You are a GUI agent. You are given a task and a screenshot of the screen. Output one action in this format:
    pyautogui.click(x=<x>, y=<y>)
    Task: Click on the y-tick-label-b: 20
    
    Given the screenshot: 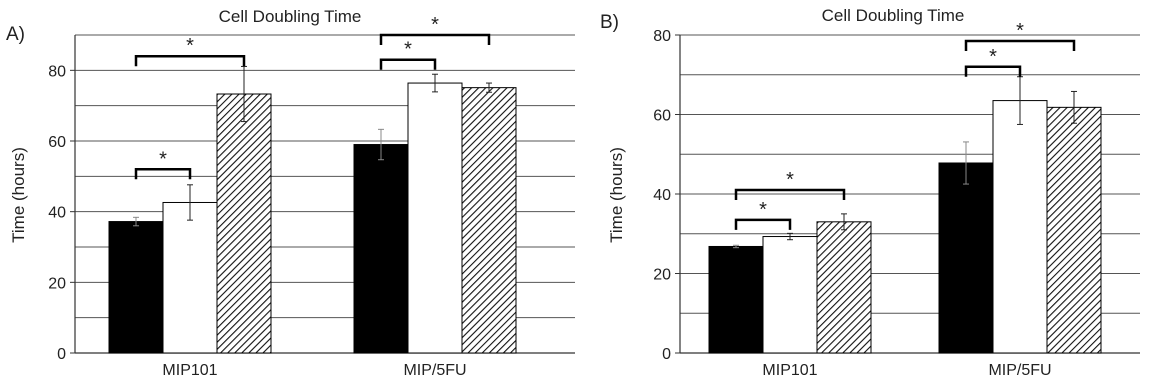 What is the action you would take?
    pyautogui.click(x=662, y=275)
    